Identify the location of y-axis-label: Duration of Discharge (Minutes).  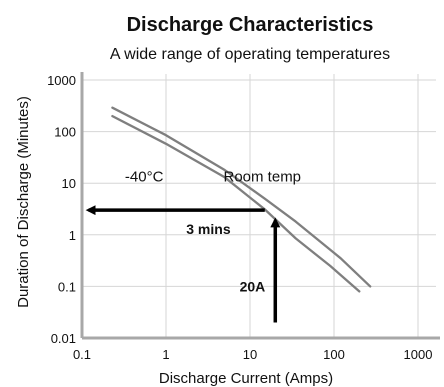
(23, 202).